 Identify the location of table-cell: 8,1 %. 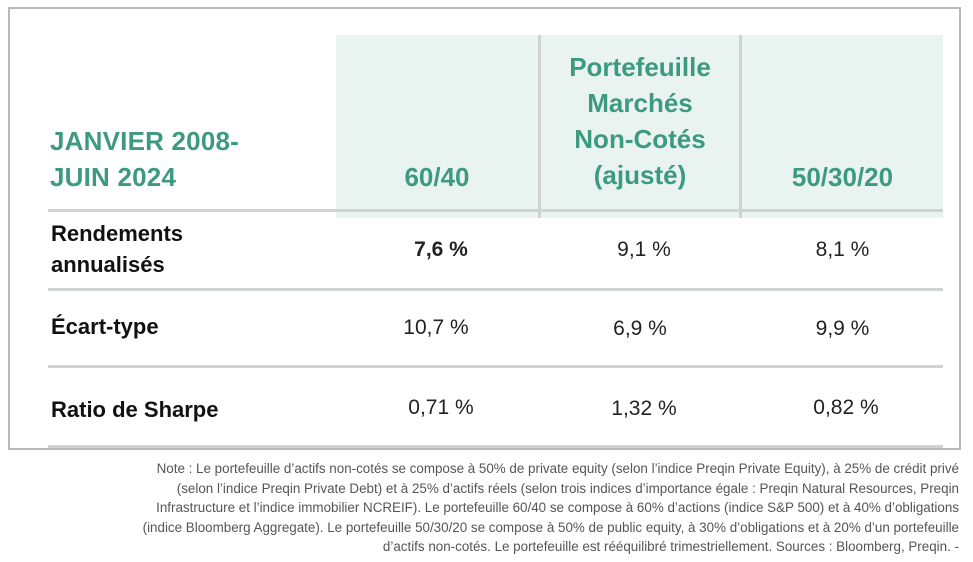
(842, 249).